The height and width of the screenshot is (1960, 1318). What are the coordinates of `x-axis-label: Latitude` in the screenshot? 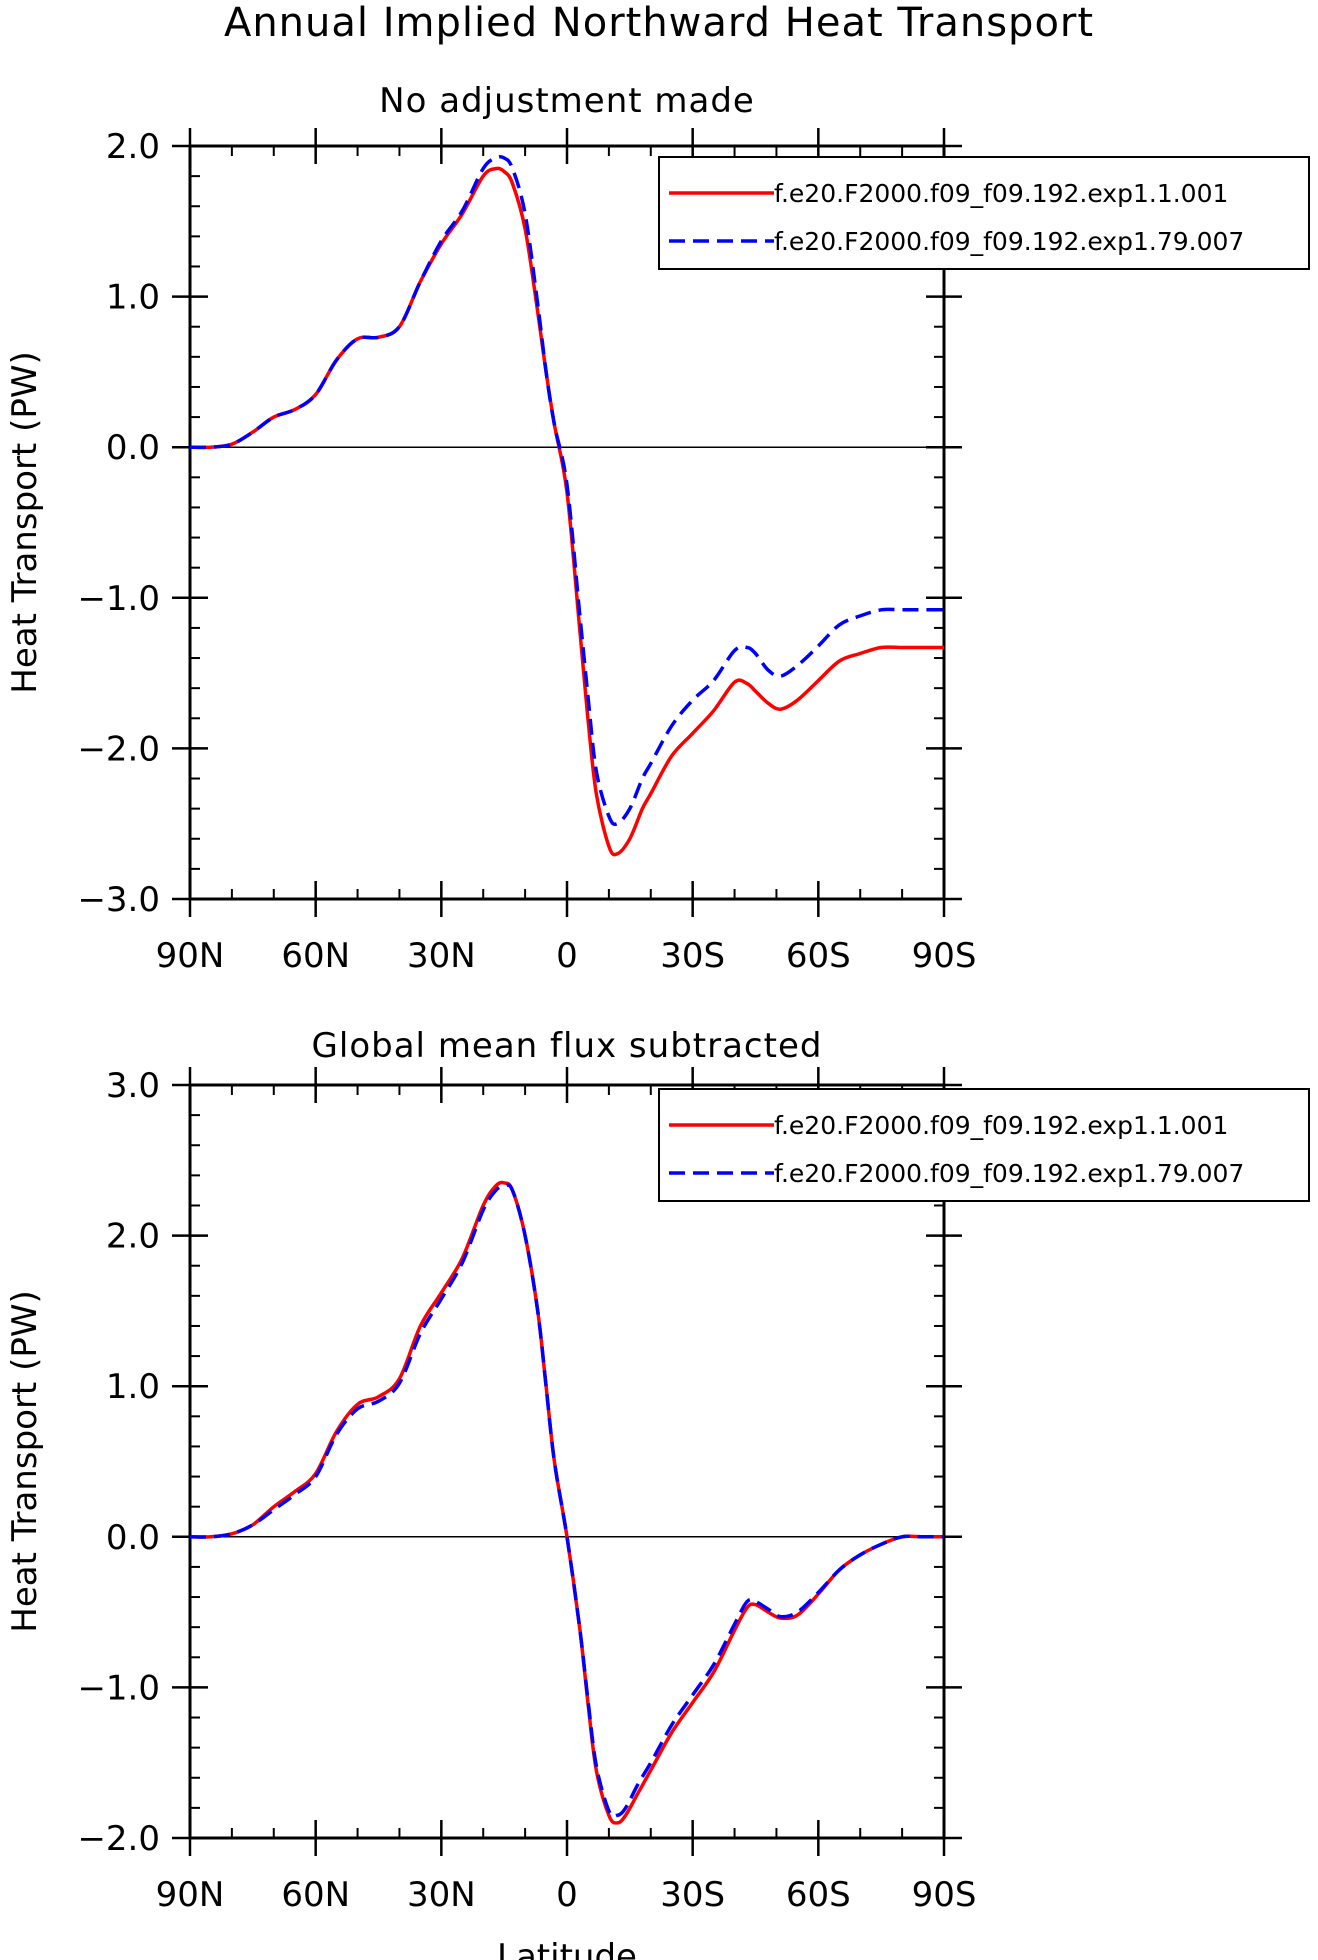 It's located at (567, 1948).